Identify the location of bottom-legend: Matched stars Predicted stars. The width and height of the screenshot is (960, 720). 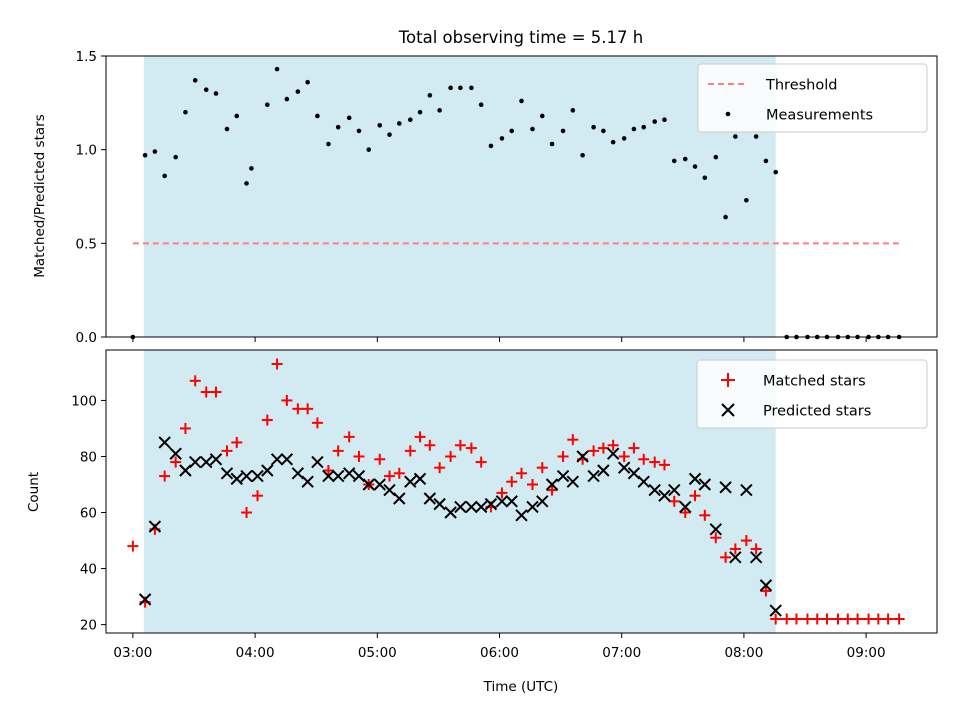
(812, 394).